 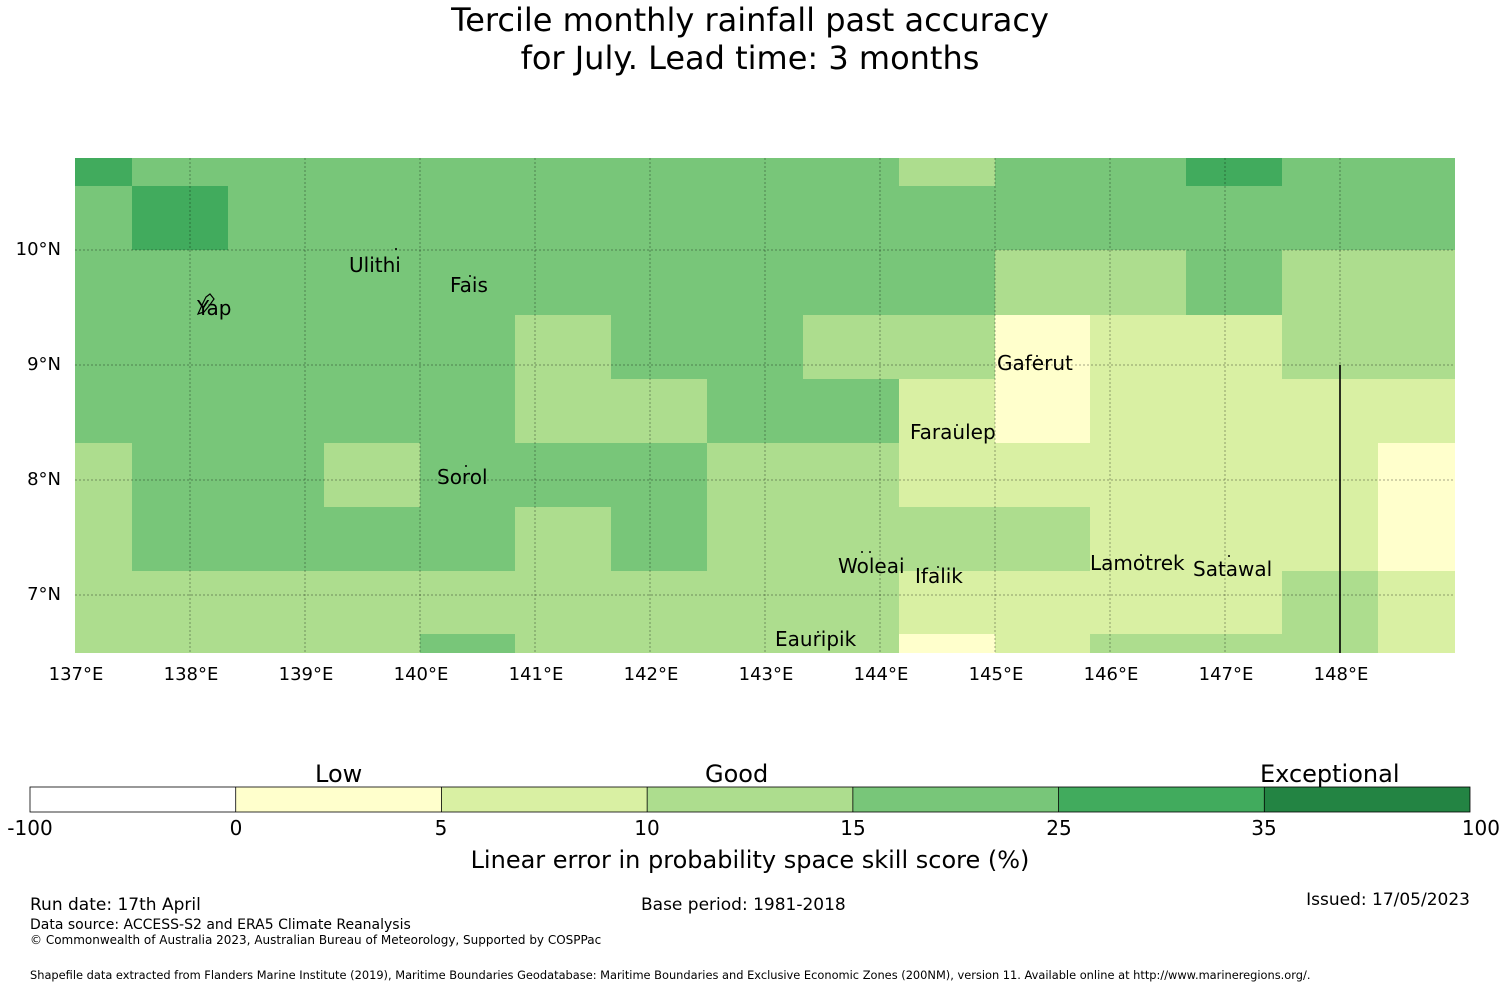 What do you see at coordinates (1264, 828) in the screenshot?
I see `colorbar-tick-label: 35` at bounding box center [1264, 828].